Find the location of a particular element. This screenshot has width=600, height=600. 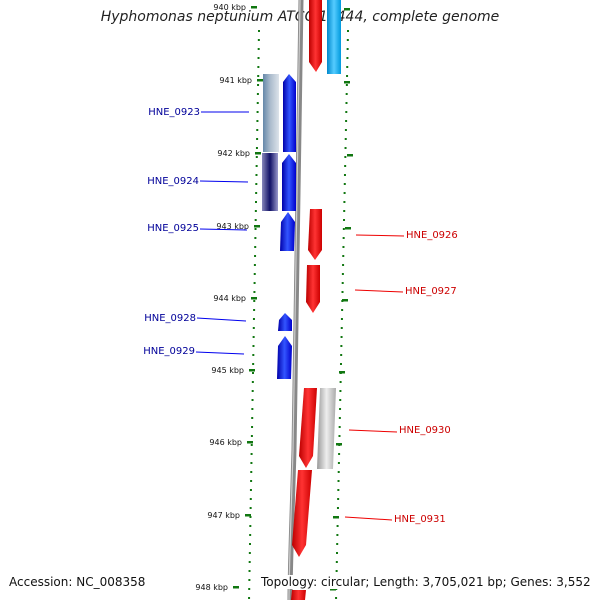

gene-label: HNE_0931 is located at coordinates (420, 519).